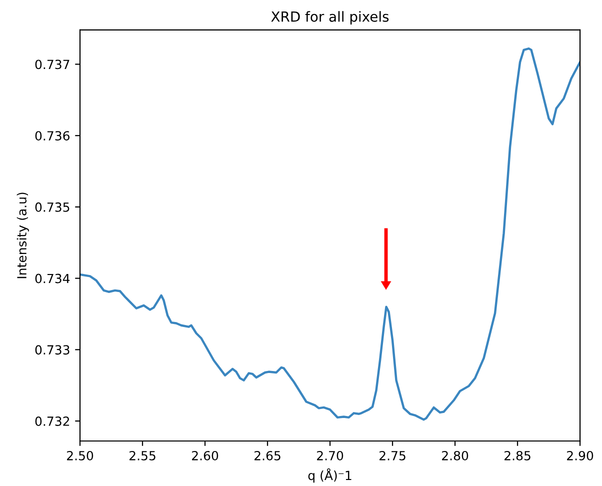  I want to click on x-tick-label: 2.70, so click(330, 455).